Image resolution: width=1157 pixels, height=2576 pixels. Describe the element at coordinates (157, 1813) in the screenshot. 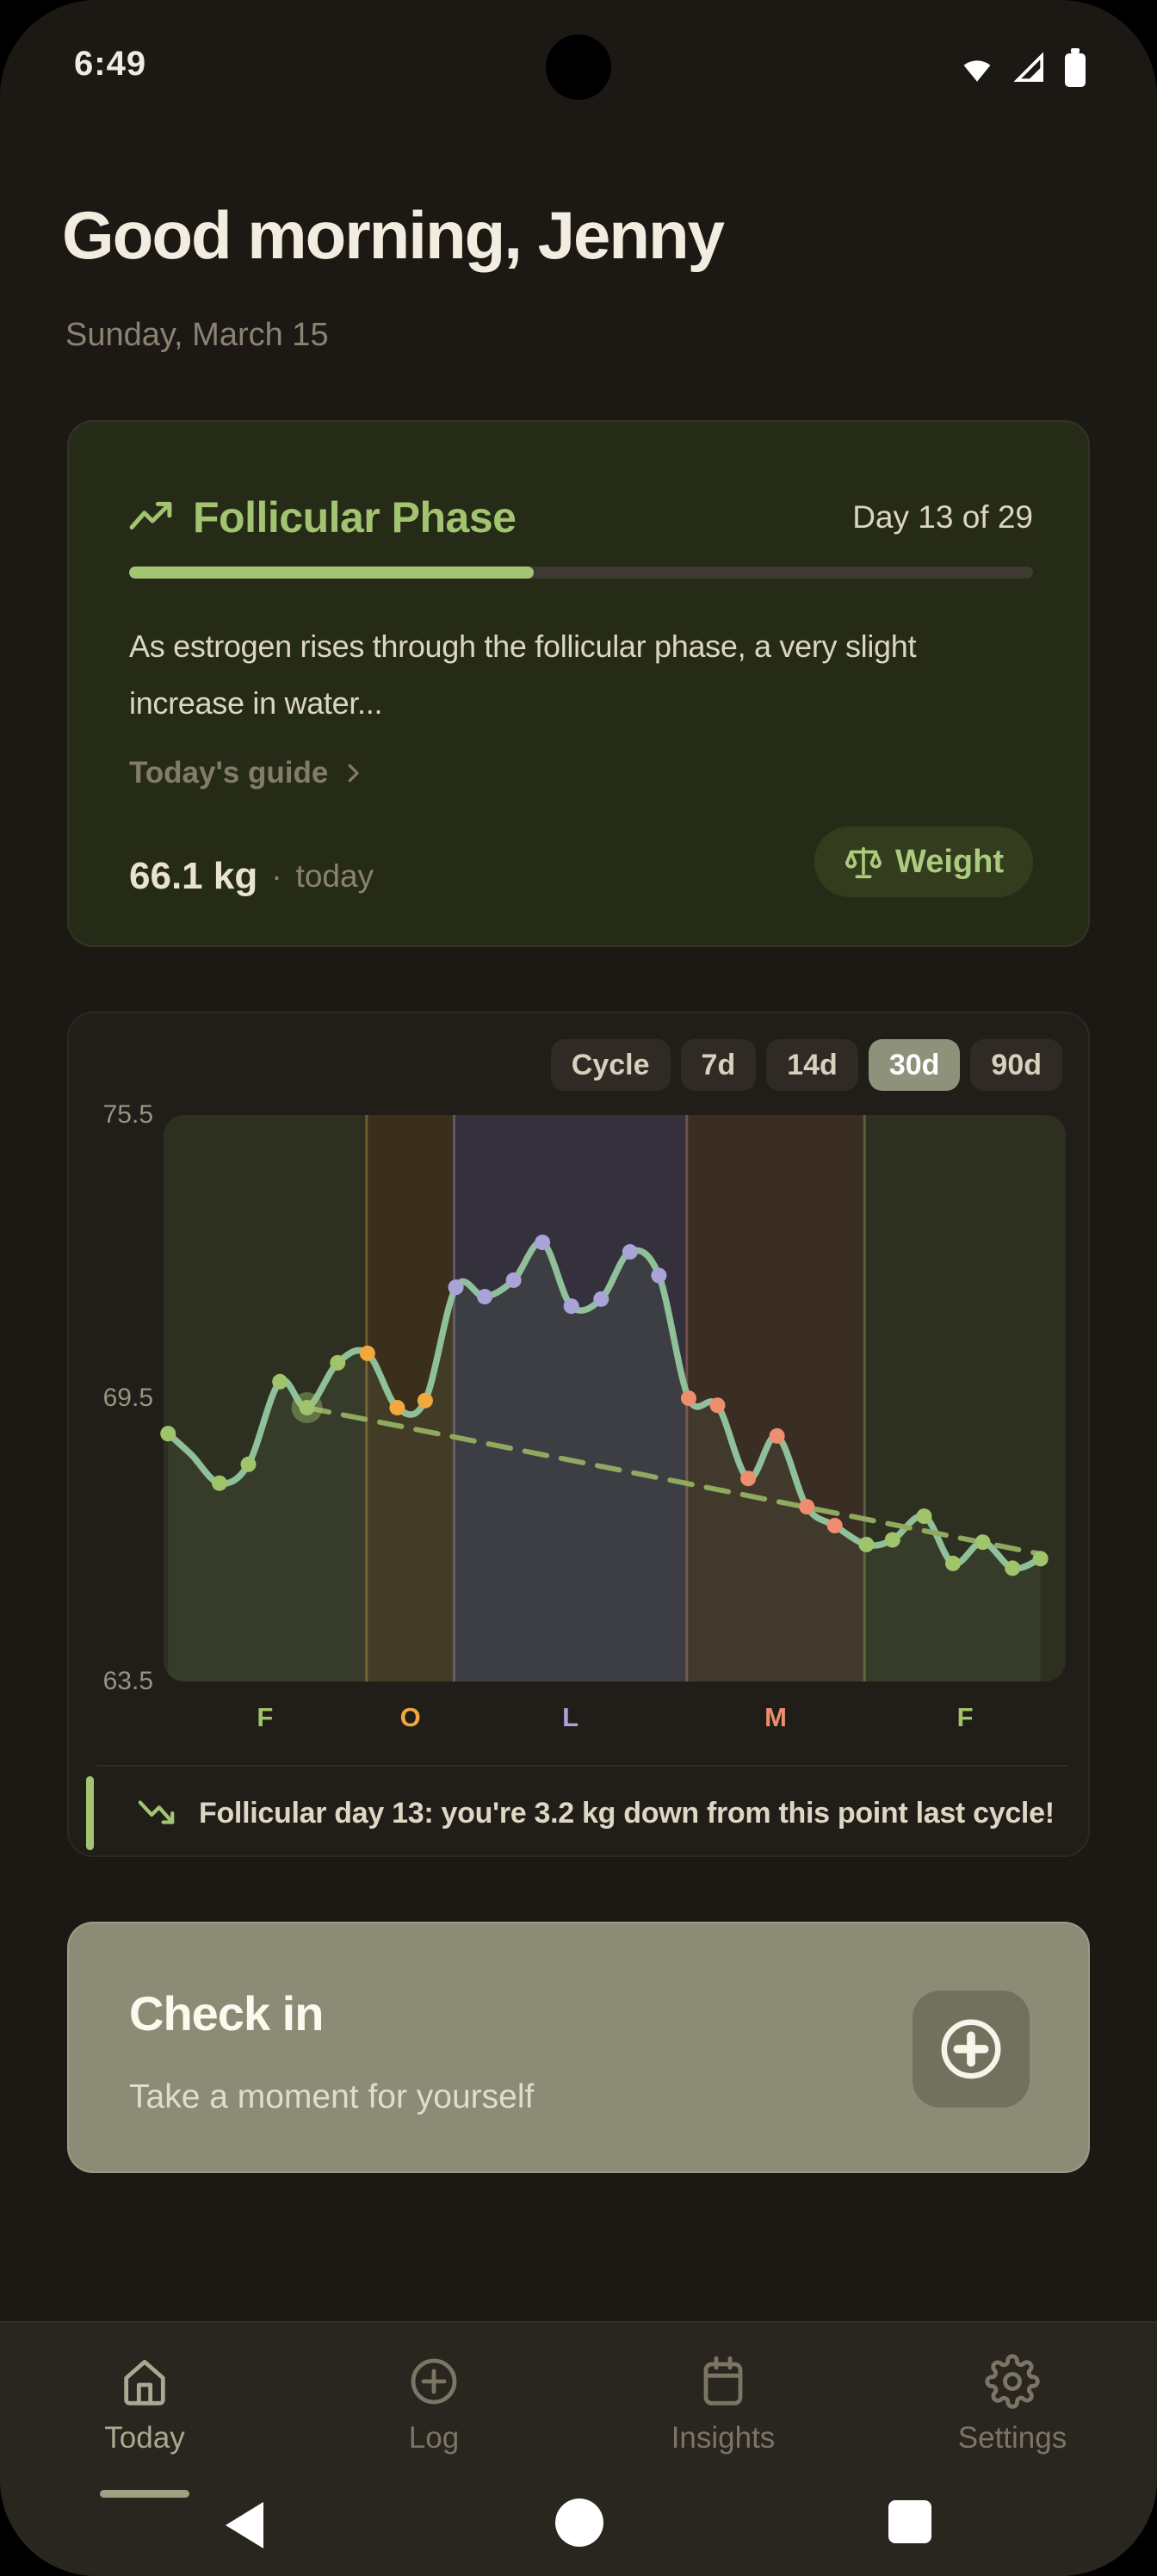

I see `trending-down-icon` at that location.